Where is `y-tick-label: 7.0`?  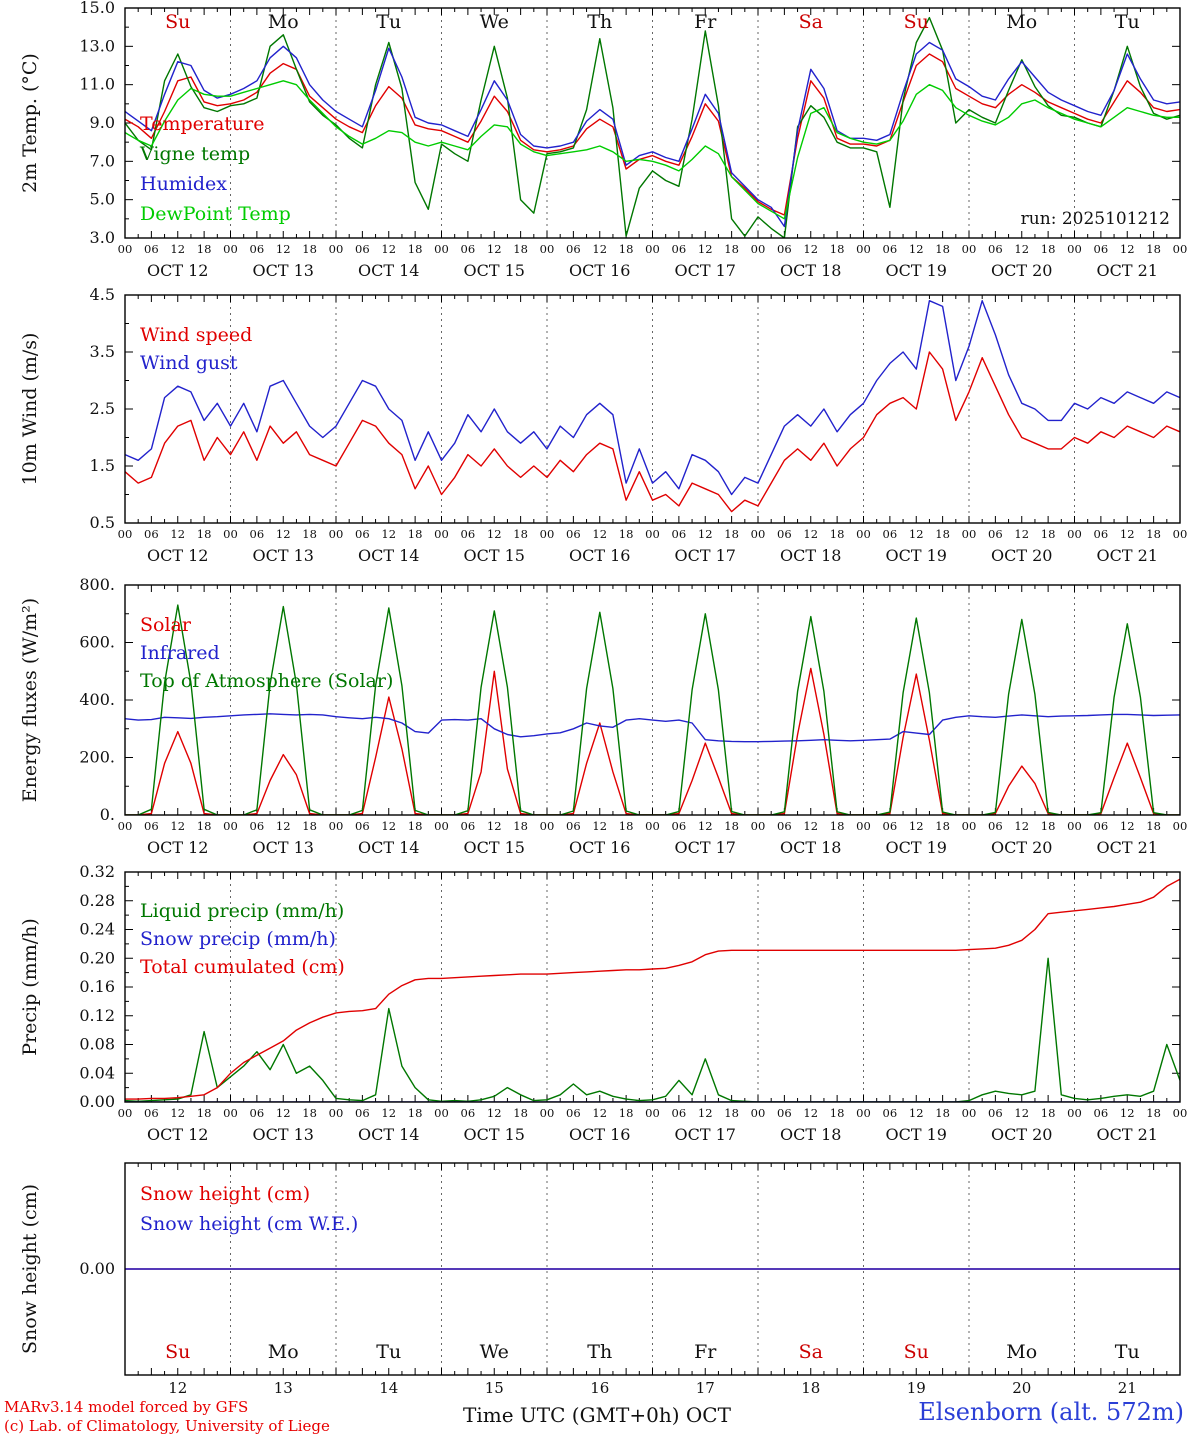
y-tick-label: 7.0 is located at coordinates (102, 160).